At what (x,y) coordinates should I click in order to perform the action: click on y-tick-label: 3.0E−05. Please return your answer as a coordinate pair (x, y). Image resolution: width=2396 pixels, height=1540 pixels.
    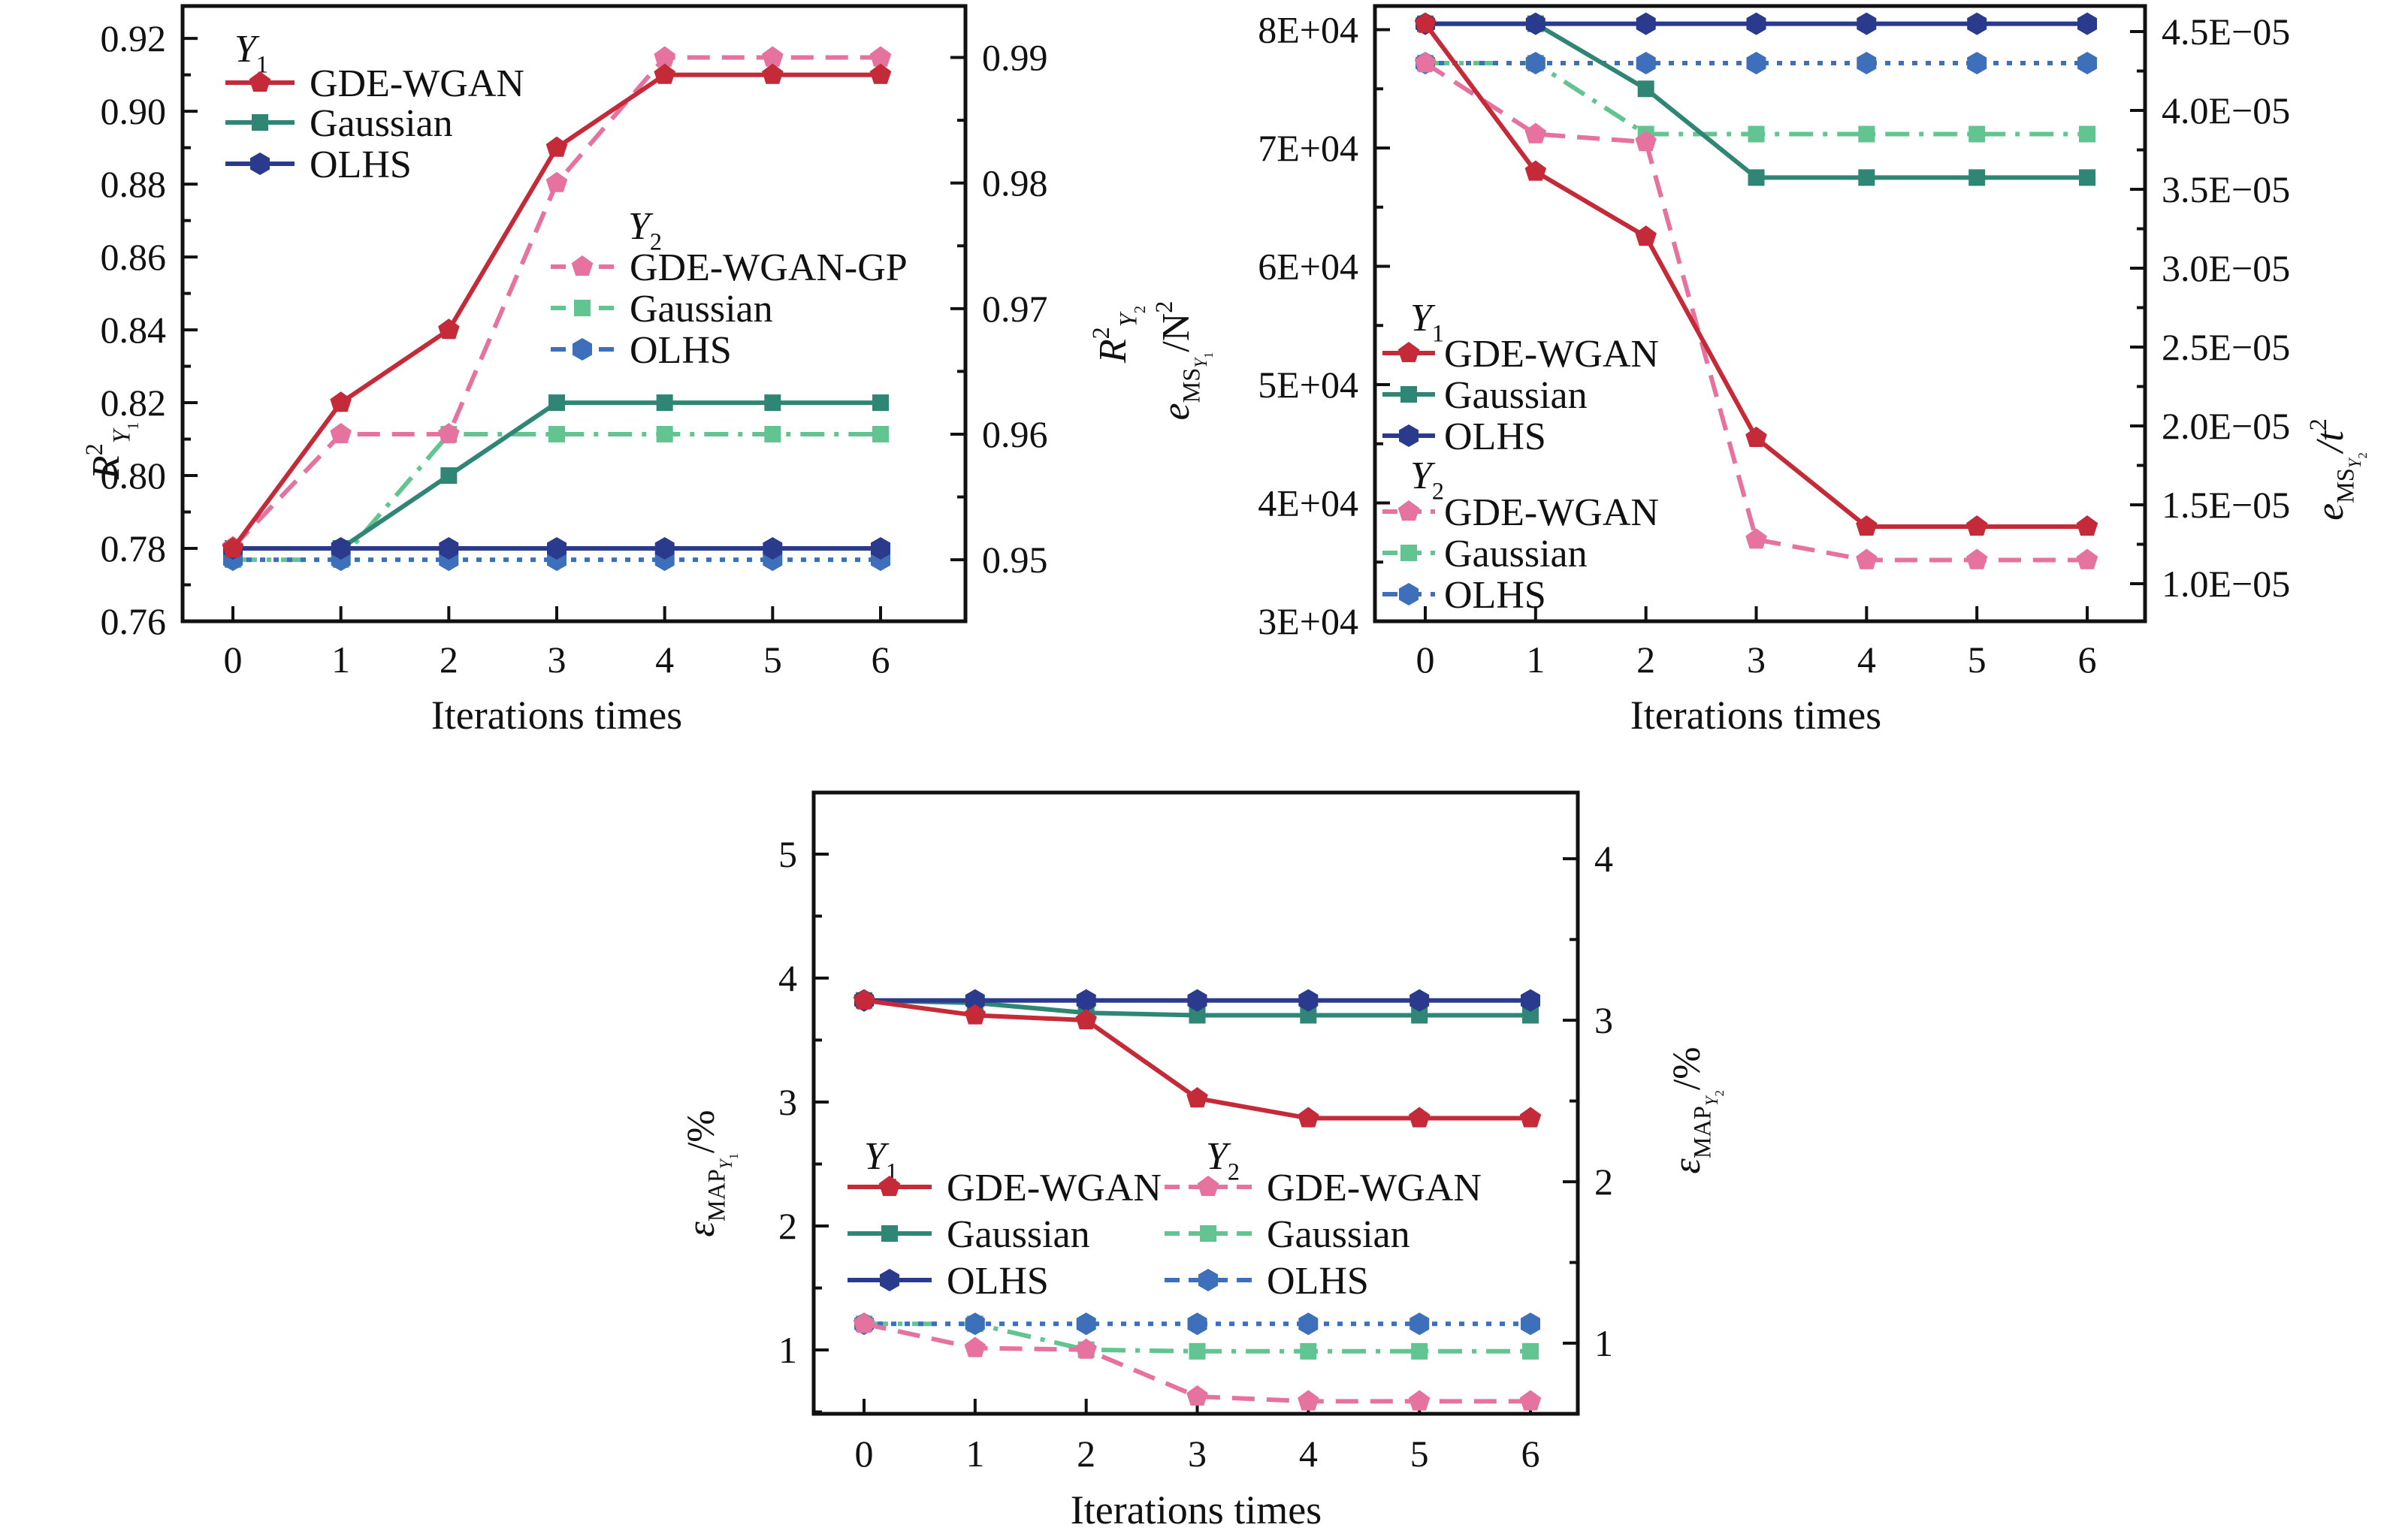
    Looking at the image, I should click on (2226, 268).